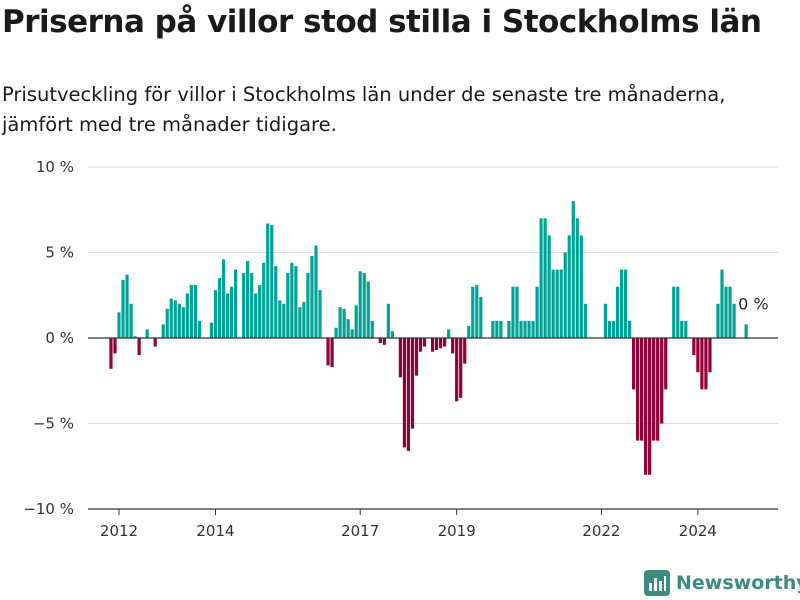 This screenshot has width=800, height=600. Describe the element at coordinates (753, 303) in the screenshot. I see `last-value-annotation: 0 %` at that location.